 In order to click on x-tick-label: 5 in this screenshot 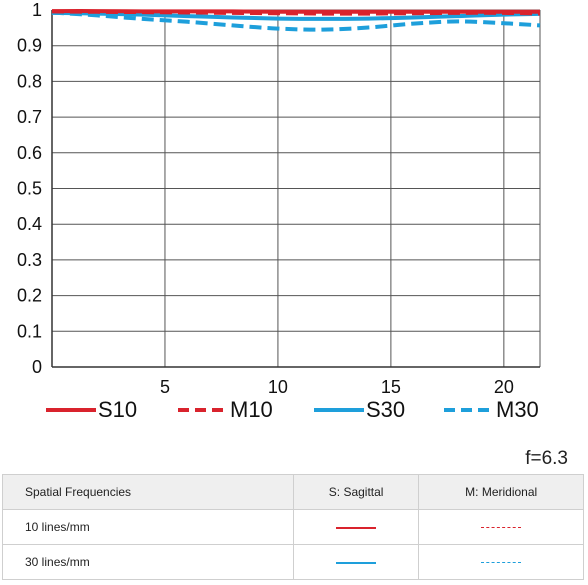, I will do `click(165, 387)`.